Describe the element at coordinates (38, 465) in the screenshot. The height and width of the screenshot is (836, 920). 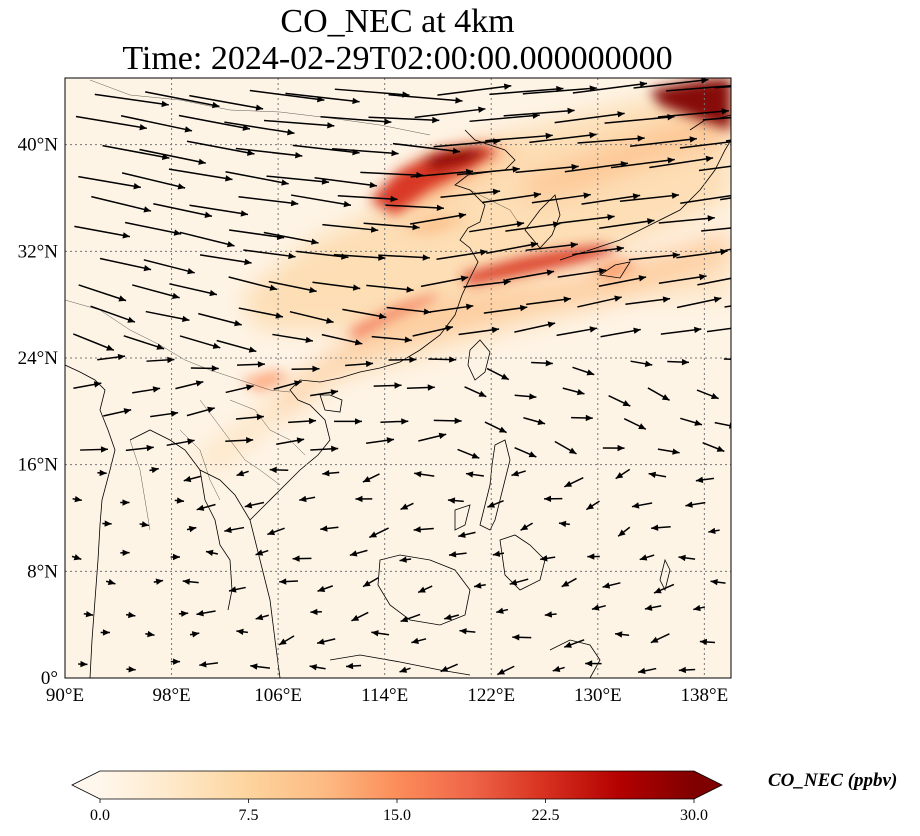
I see `y-tick-label: 16°N` at that location.